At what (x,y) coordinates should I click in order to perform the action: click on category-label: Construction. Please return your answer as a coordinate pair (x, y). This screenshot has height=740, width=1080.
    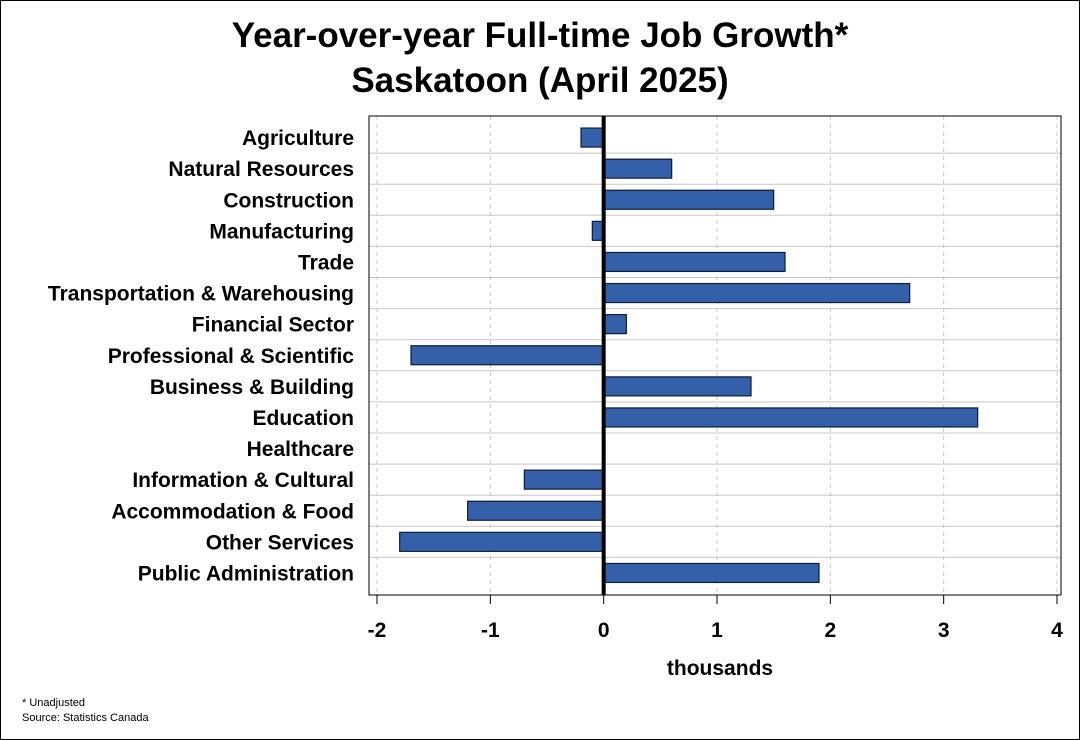
    Looking at the image, I should click on (288, 200).